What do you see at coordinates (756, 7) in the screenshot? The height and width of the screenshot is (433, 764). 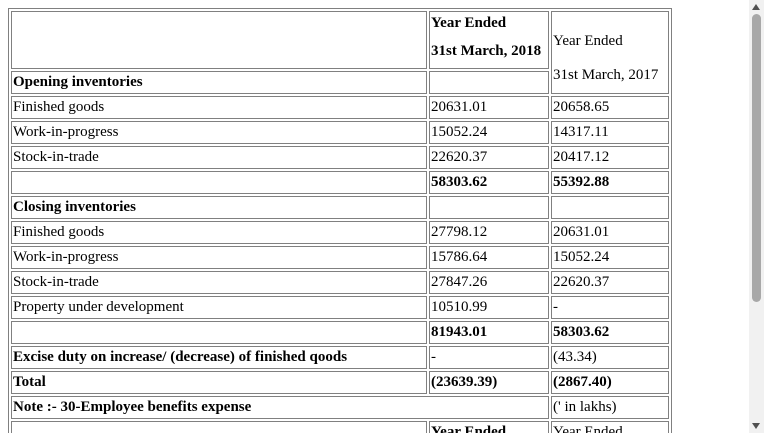 I see `scroll-up` at bounding box center [756, 7].